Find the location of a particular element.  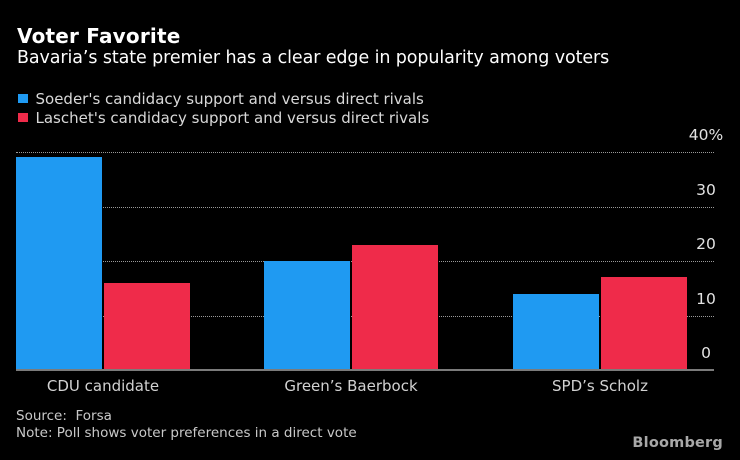

source-line: Source: Forsa is located at coordinates (64, 416).